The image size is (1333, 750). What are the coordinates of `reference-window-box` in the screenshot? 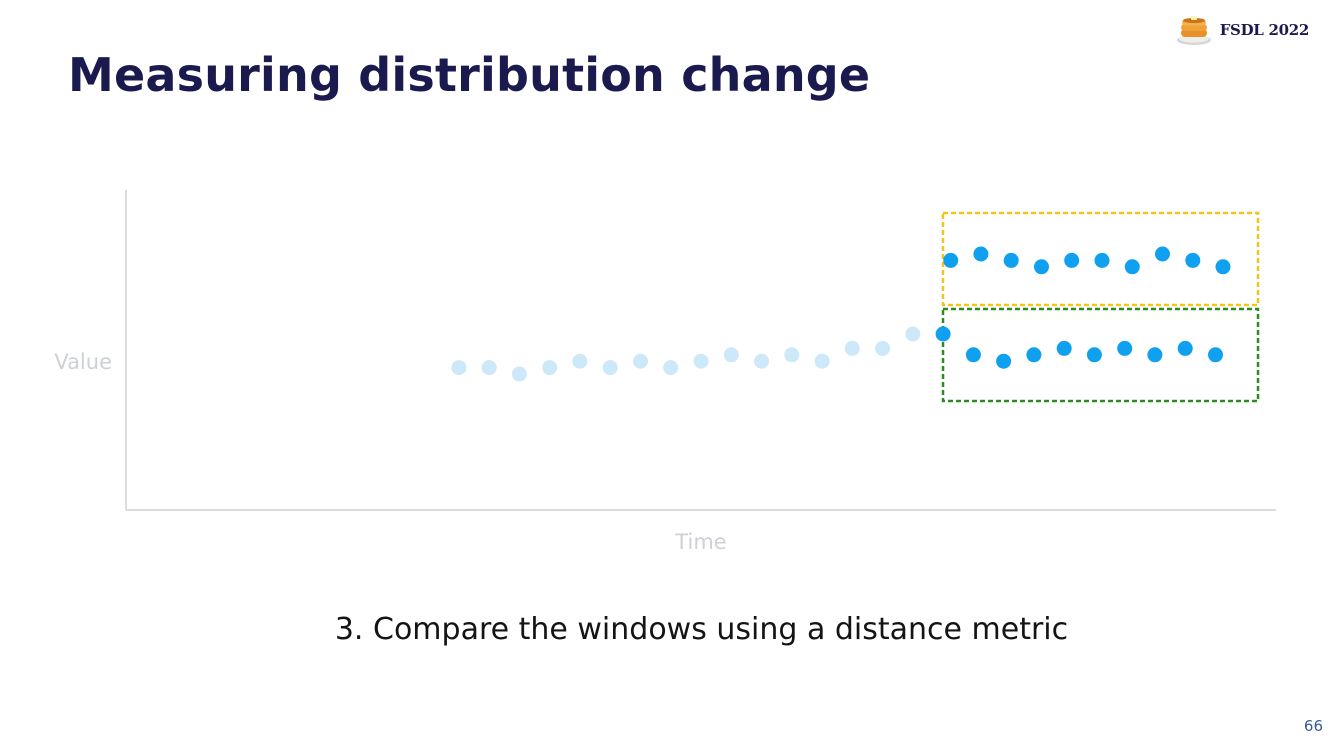 It's located at (1100, 355).